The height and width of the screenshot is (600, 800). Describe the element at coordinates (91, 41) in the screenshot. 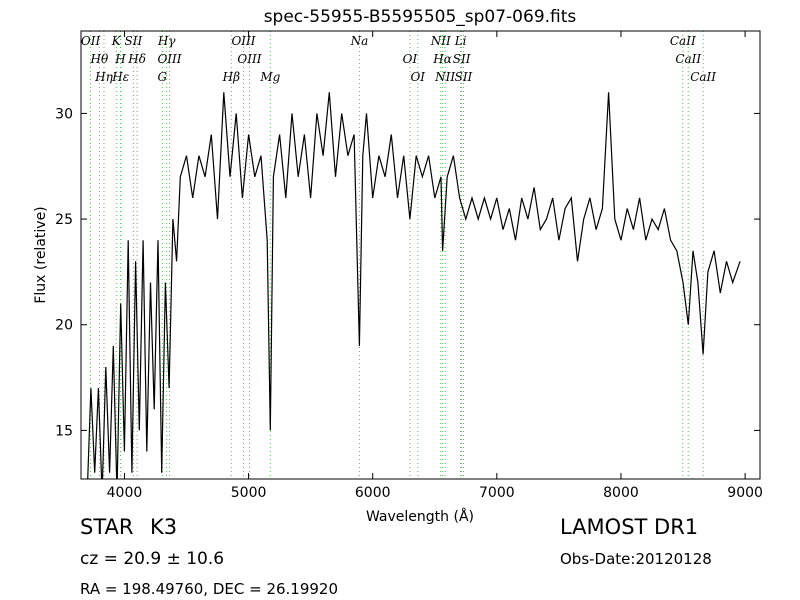

I see `spectral-line-label: OII` at that location.